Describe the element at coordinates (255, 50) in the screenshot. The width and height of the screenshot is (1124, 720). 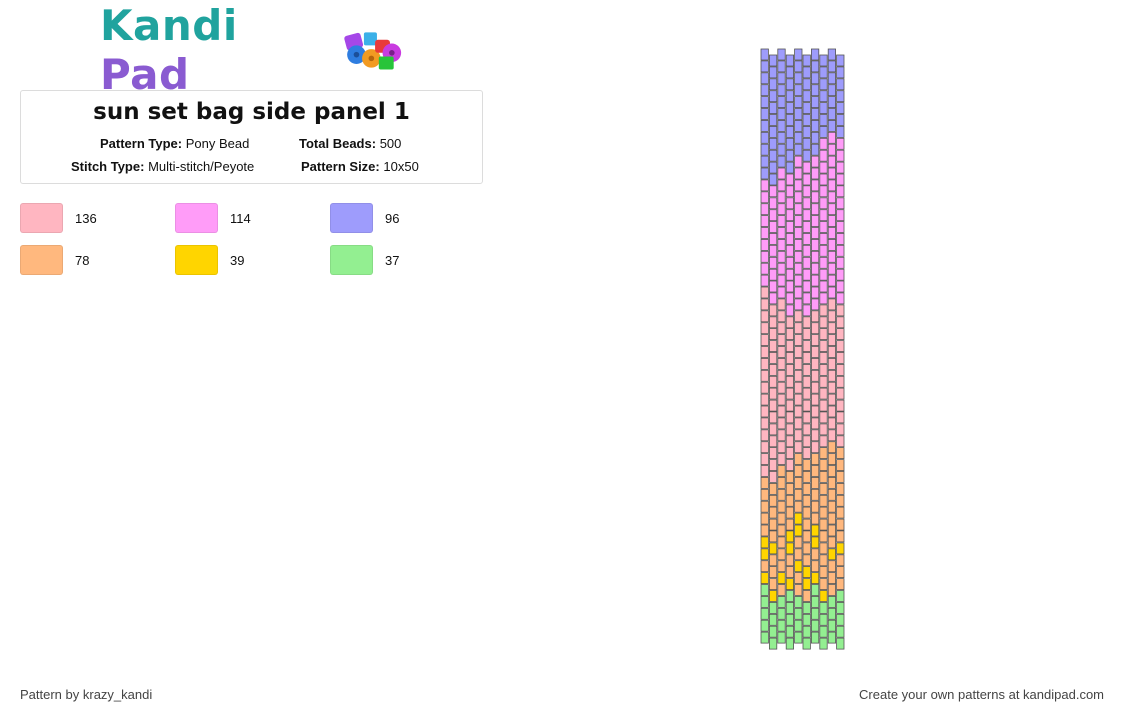
I see `kandipad-logo: Kandi Pad` at that location.